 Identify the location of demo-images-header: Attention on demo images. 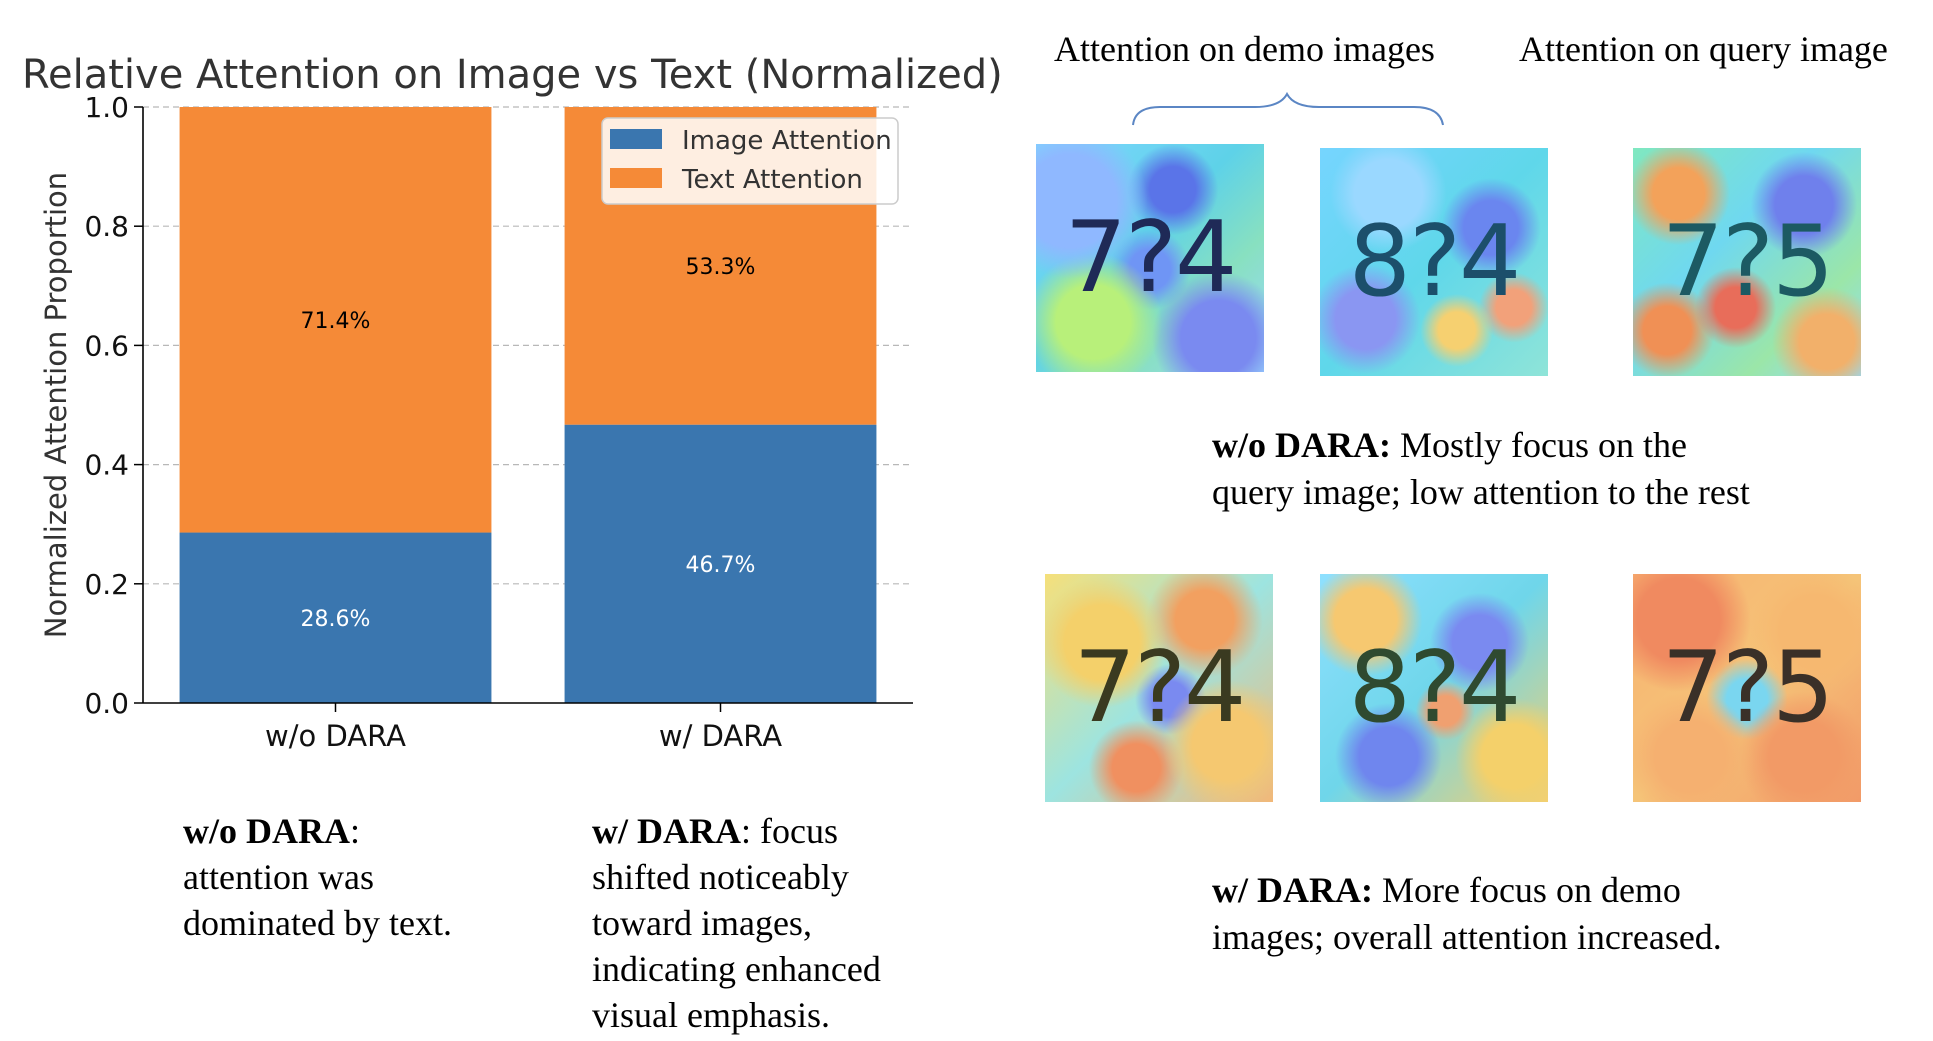
(1244, 49).